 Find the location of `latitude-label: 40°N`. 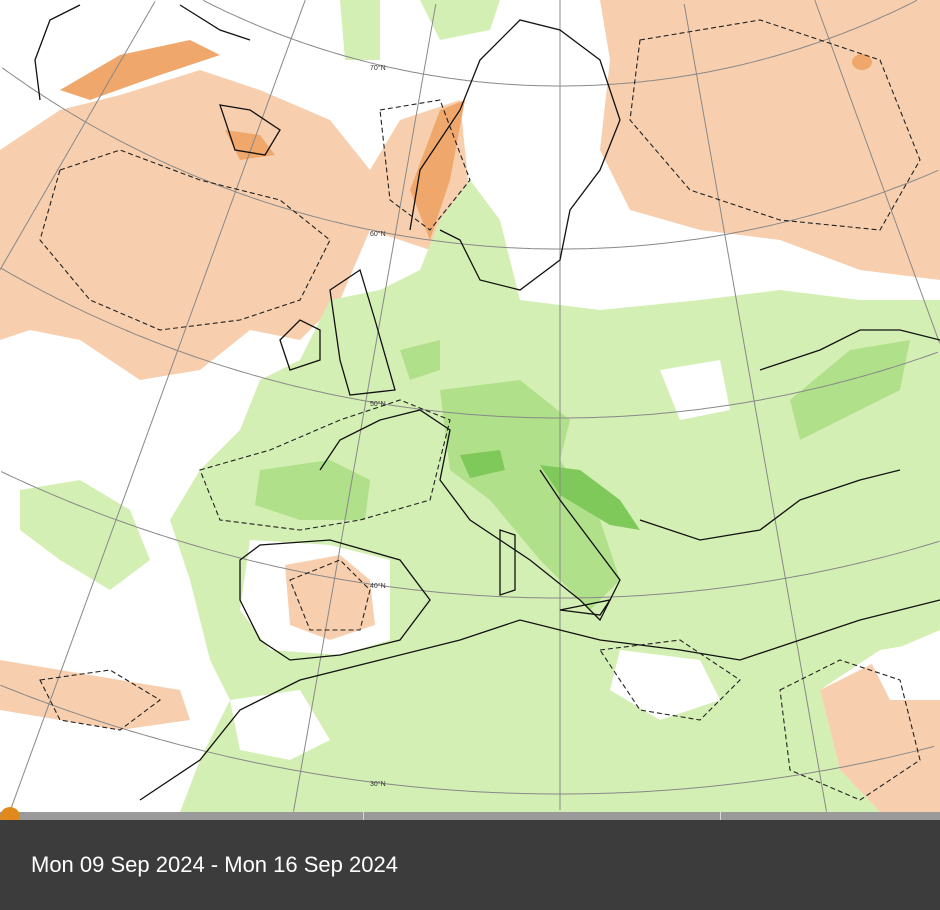

latitude-label: 40°N is located at coordinates (378, 586).